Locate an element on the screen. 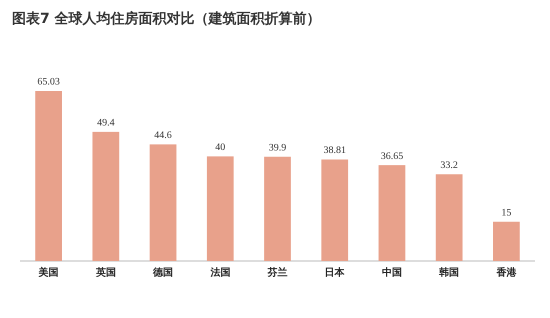  x-tick-label: 美国 is located at coordinates (48, 272).